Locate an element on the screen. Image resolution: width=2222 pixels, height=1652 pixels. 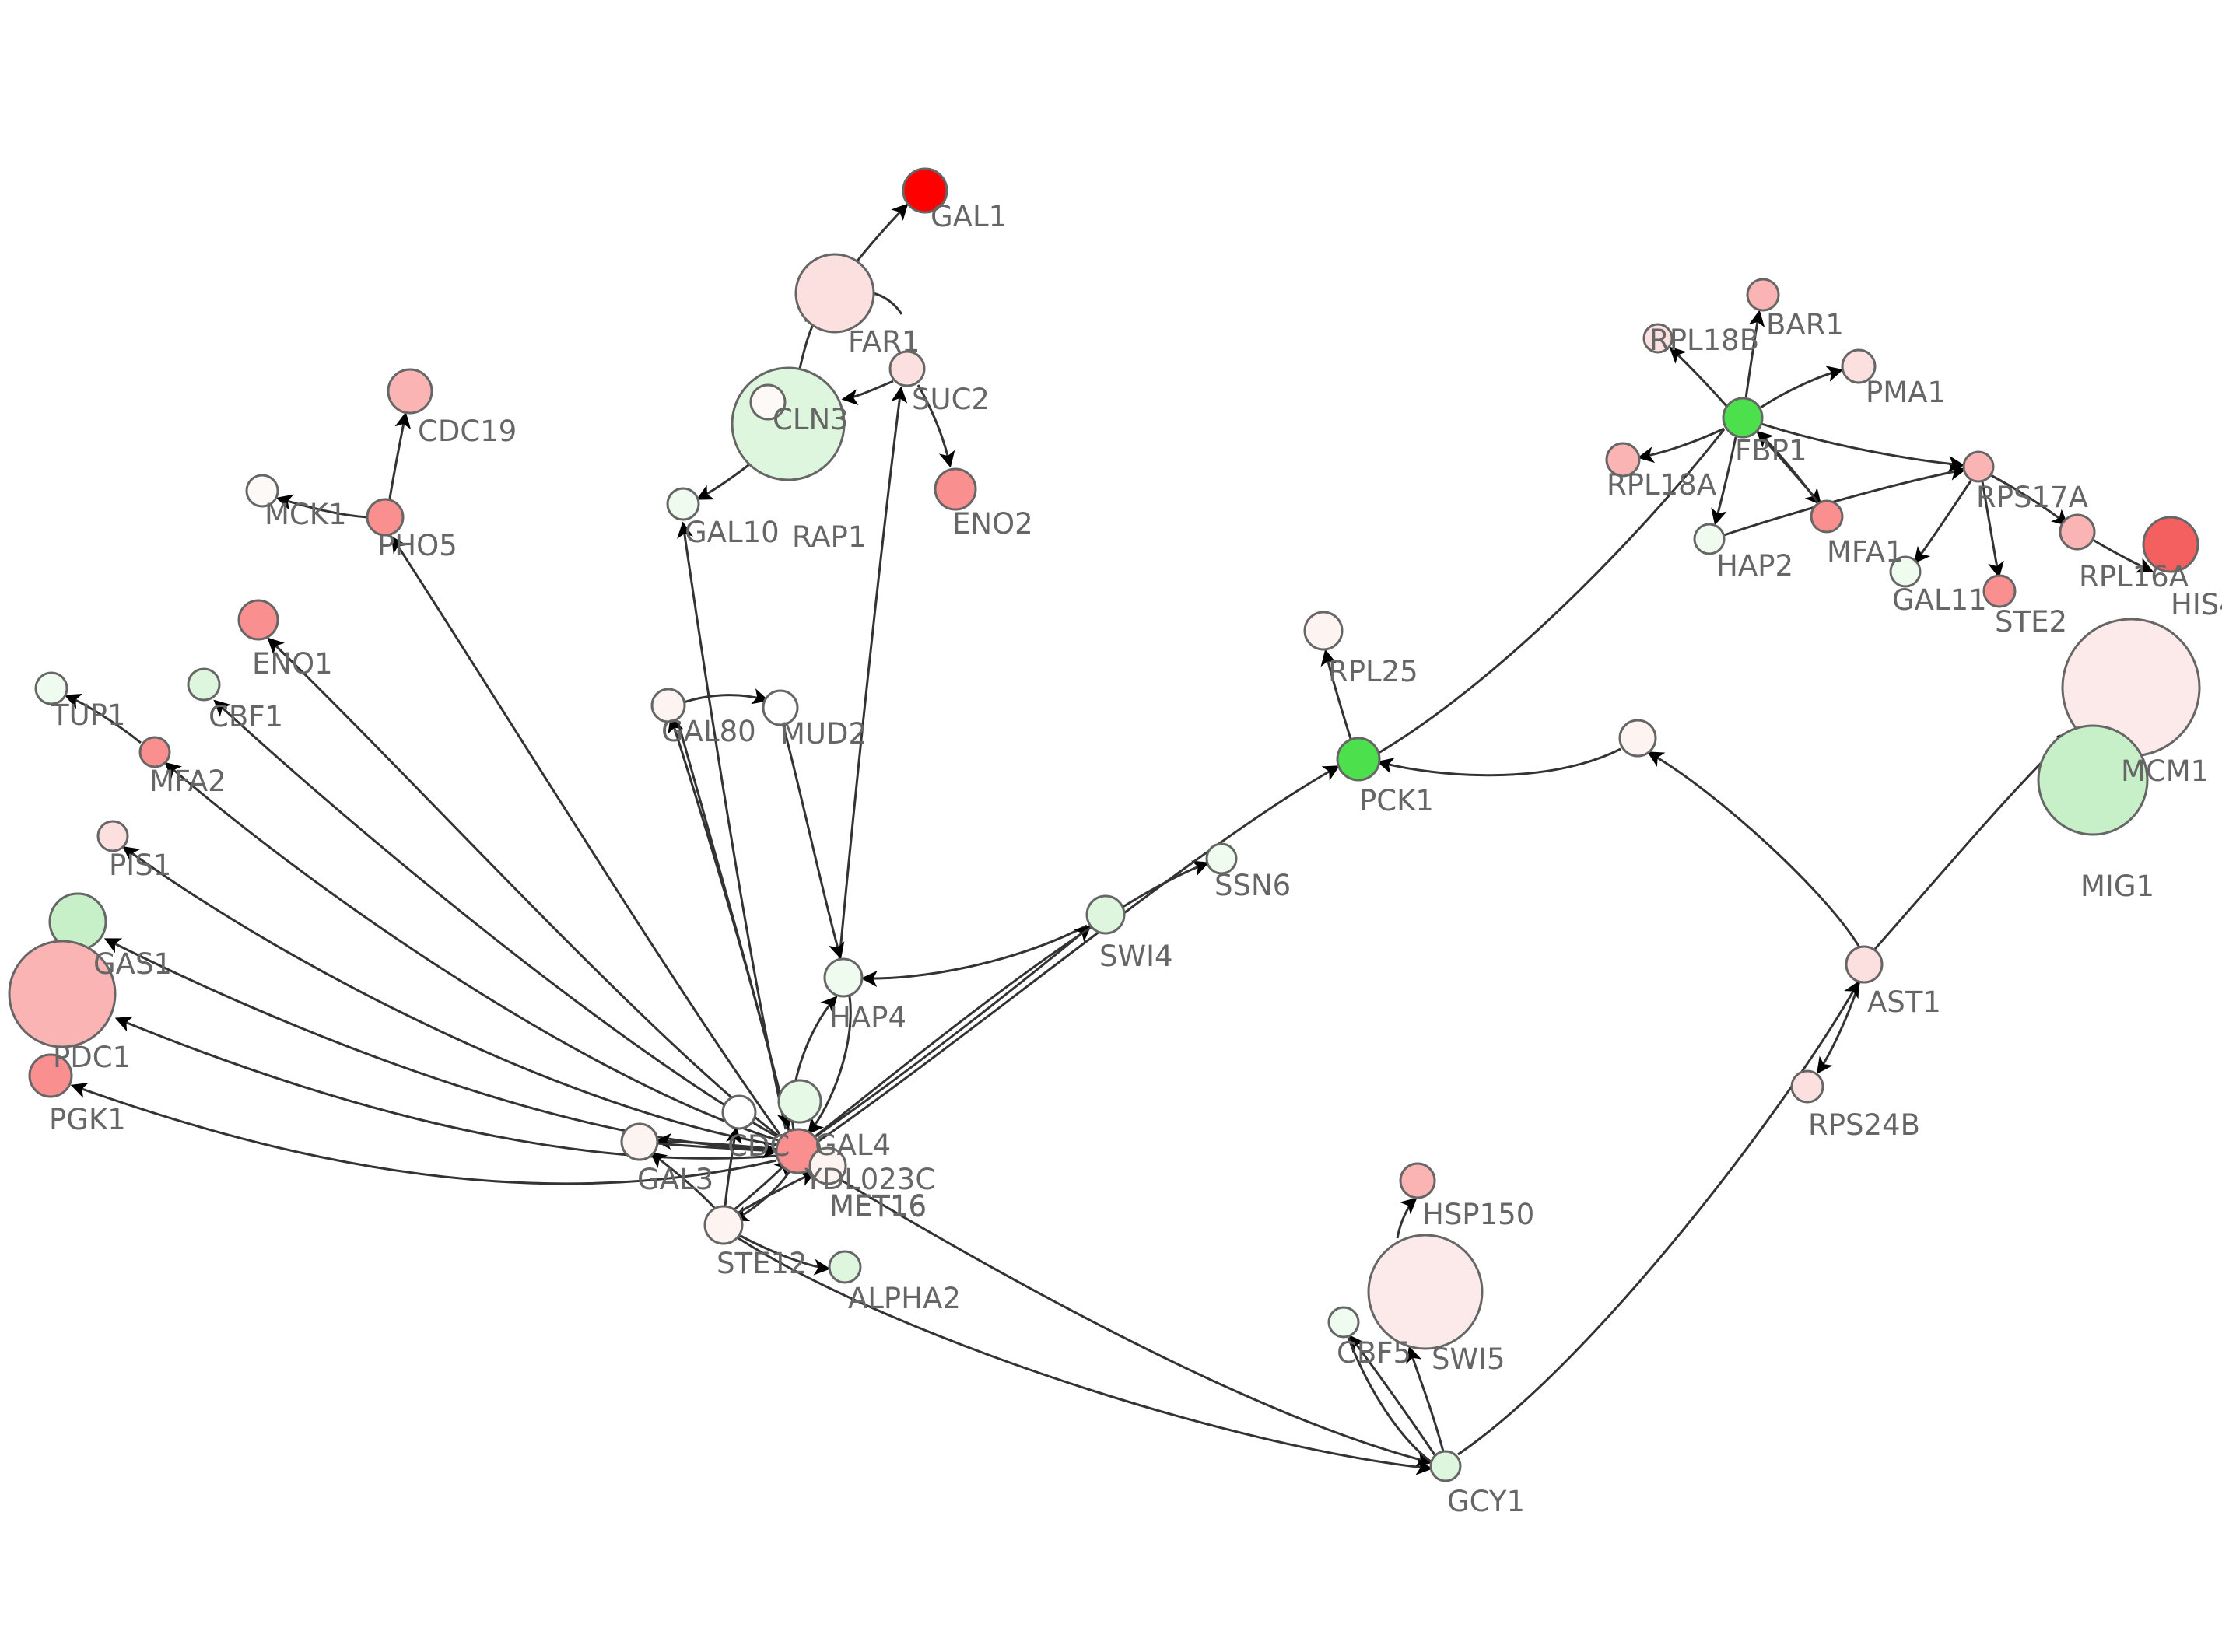
graph-node-cbf1 is located at coordinates (204, 685).